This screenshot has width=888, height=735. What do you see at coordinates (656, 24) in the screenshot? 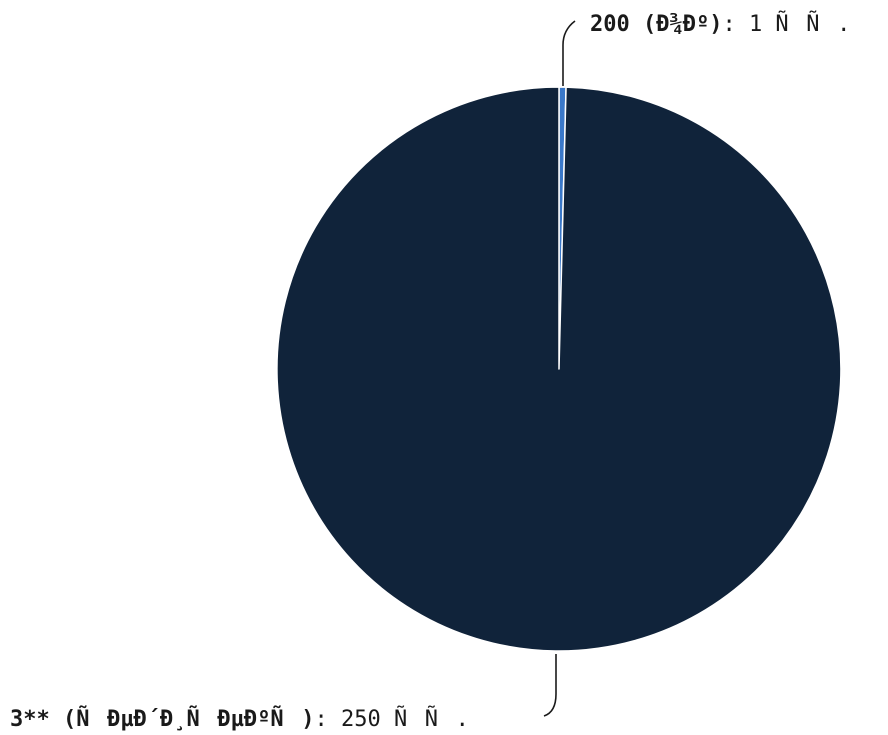
I see `slice-label-200-name: 200 (Ð¾Ðº)` at bounding box center [656, 24].